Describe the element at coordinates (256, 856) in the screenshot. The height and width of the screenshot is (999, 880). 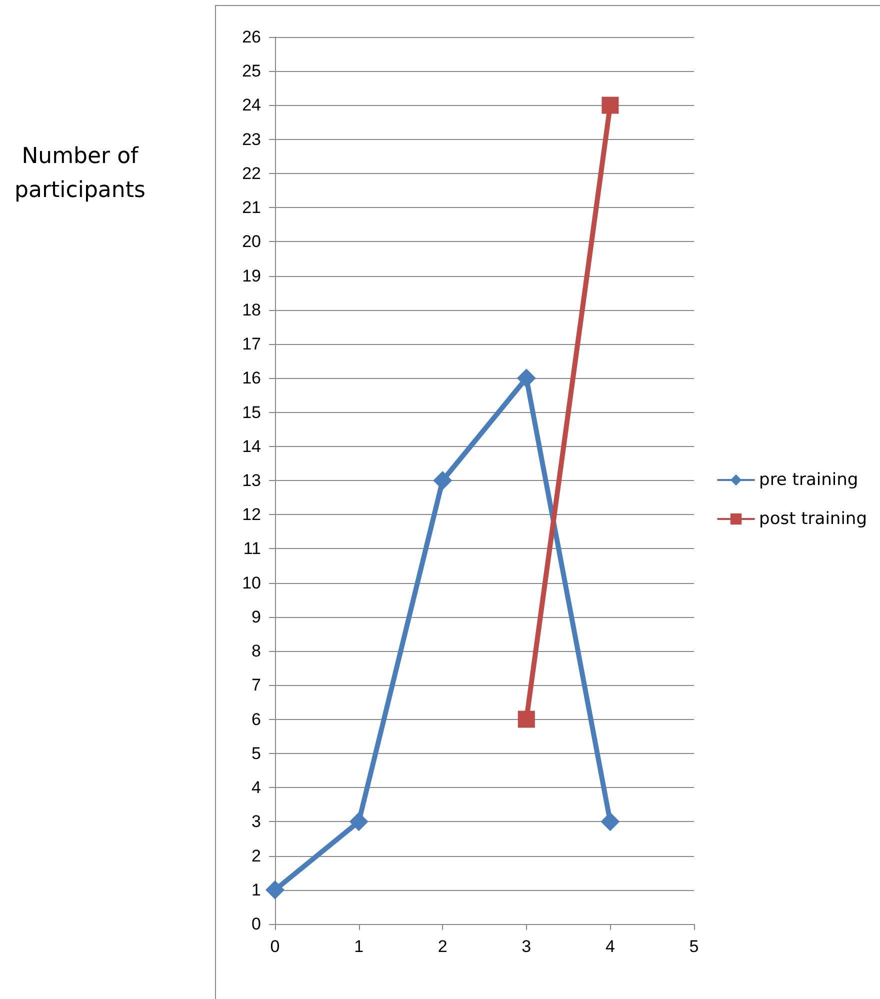
I see `y-tick-label: 2` at that location.